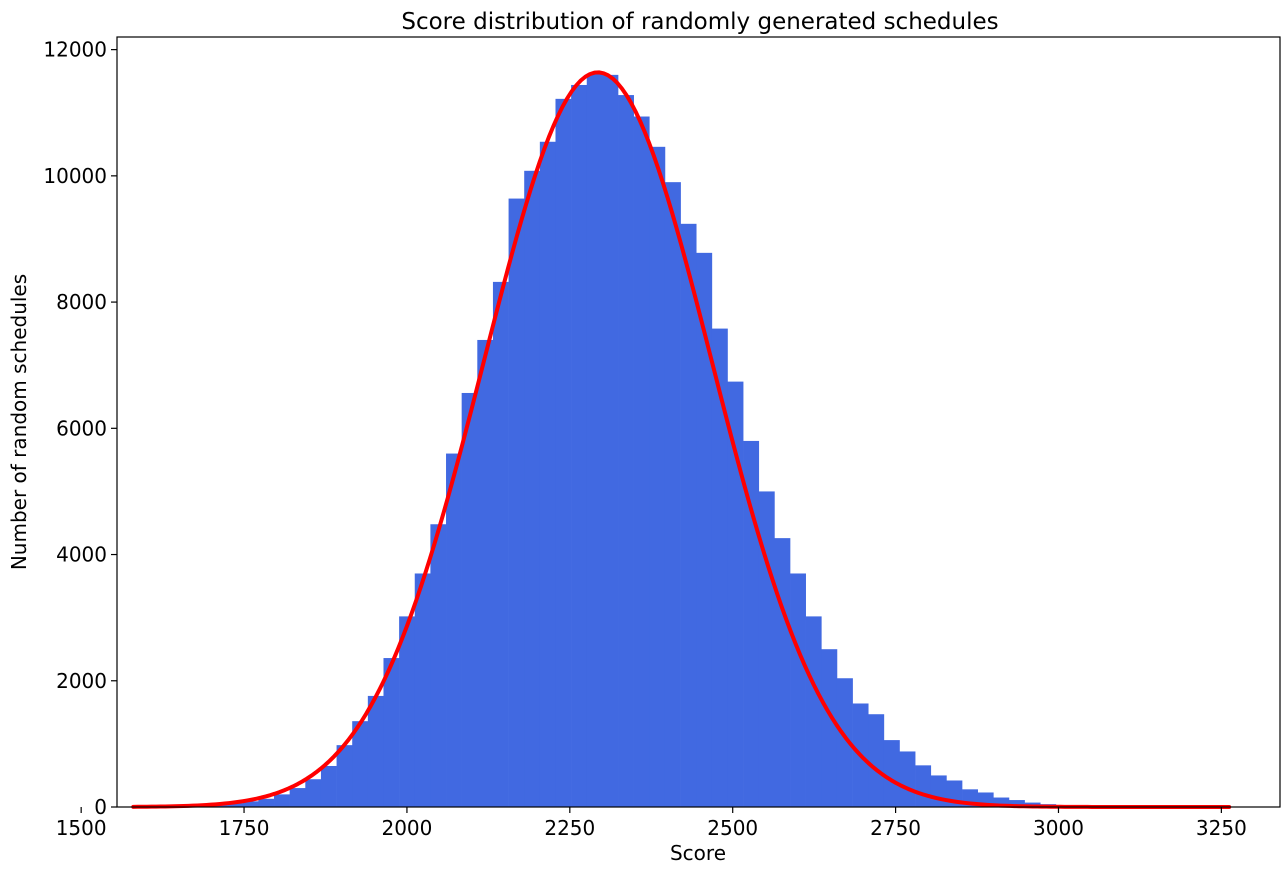 Image resolution: width=1288 pixels, height=872 pixels. Describe the element at coordinates (406, 828) in the screenshot. I see `x-tick-label: 2000` at that location.